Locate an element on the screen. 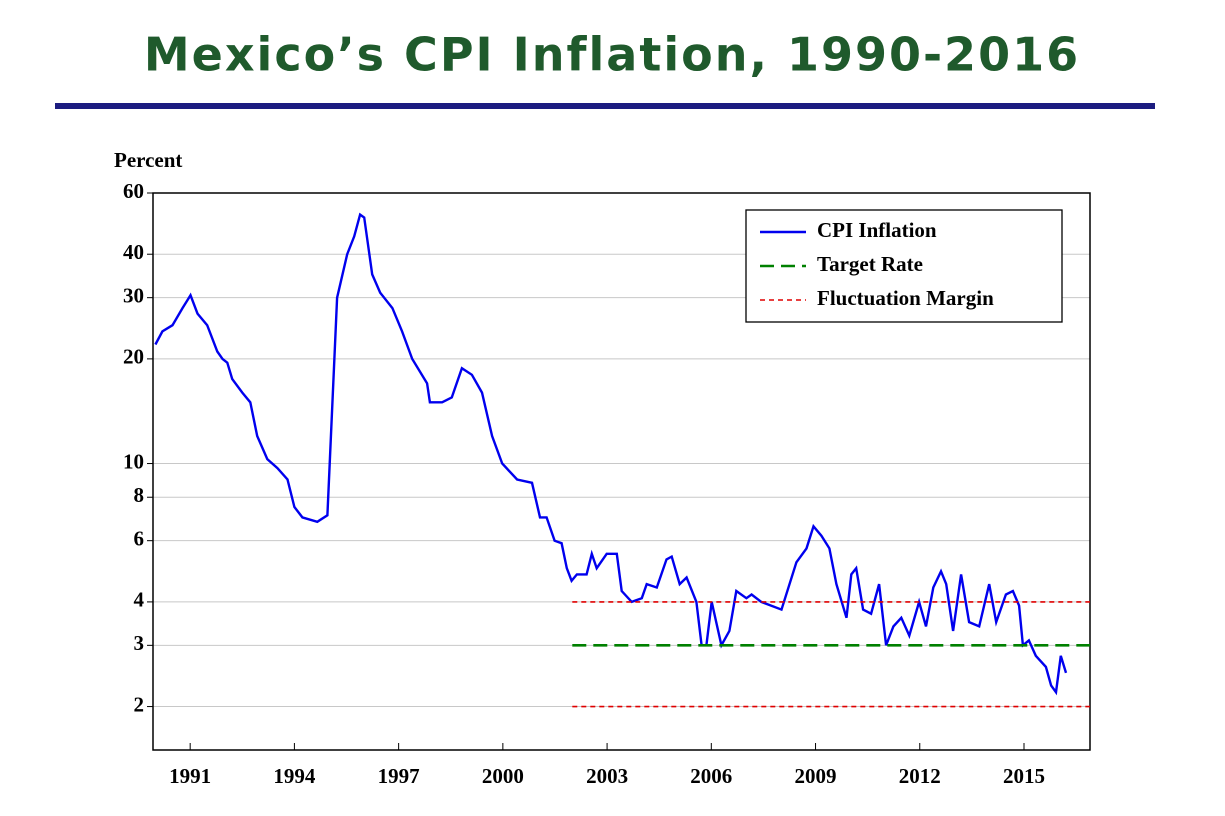 This screenshot has height=816, width=1225. title-rule is located at coordinates (605, 106).